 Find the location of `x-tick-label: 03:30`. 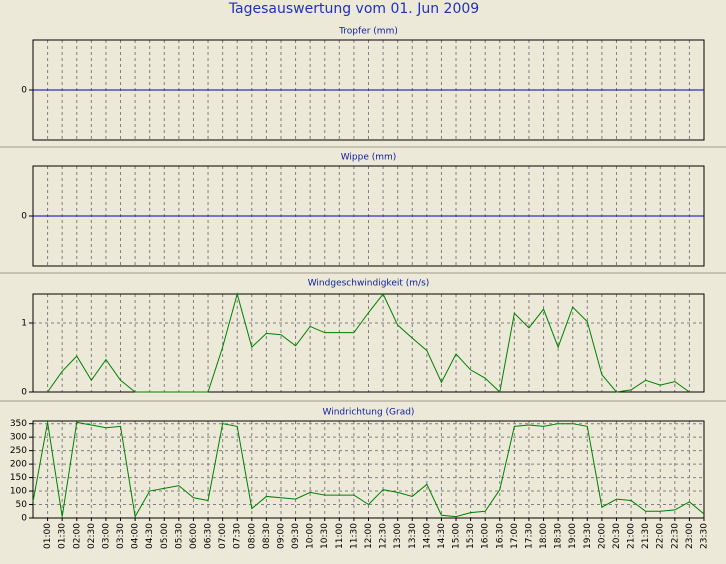

x-tick-label: 03:30 is located at coordinates (121, 536).